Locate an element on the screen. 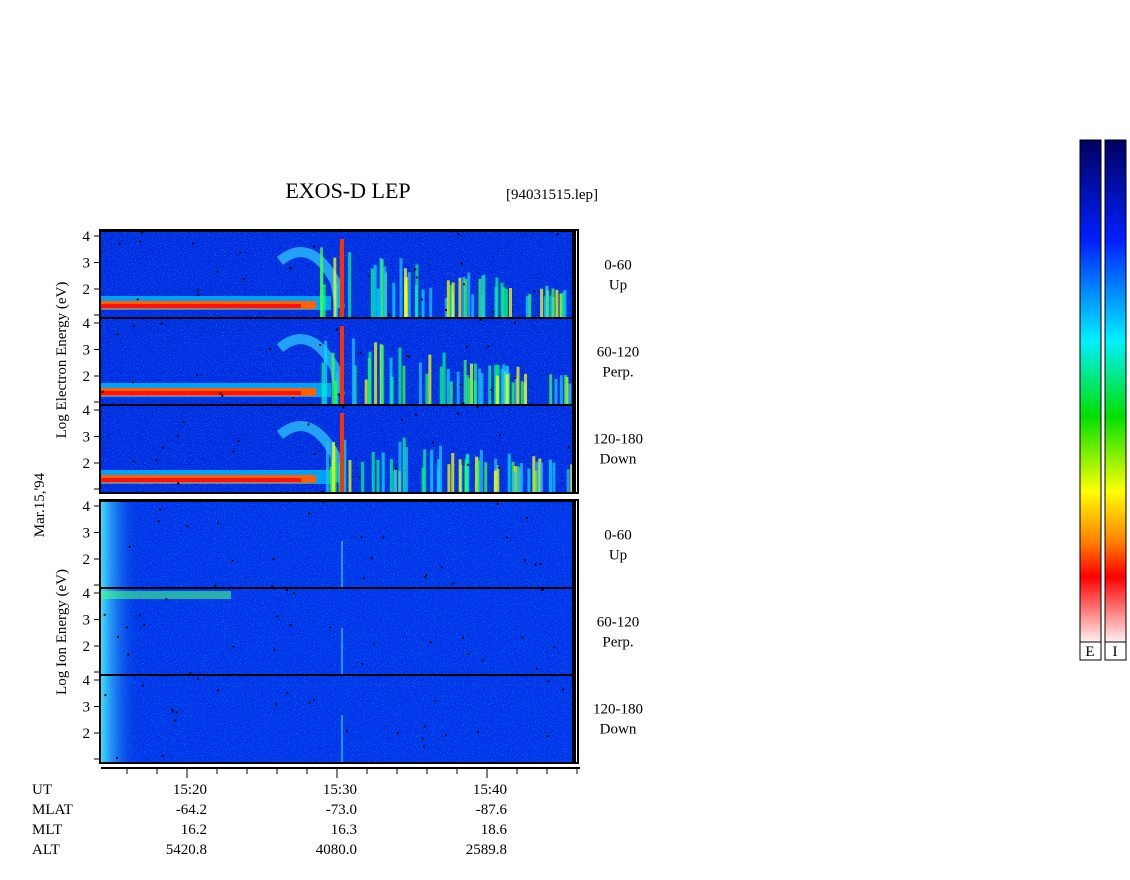  colorbar-label: I is located at coordinates (1115, 652).